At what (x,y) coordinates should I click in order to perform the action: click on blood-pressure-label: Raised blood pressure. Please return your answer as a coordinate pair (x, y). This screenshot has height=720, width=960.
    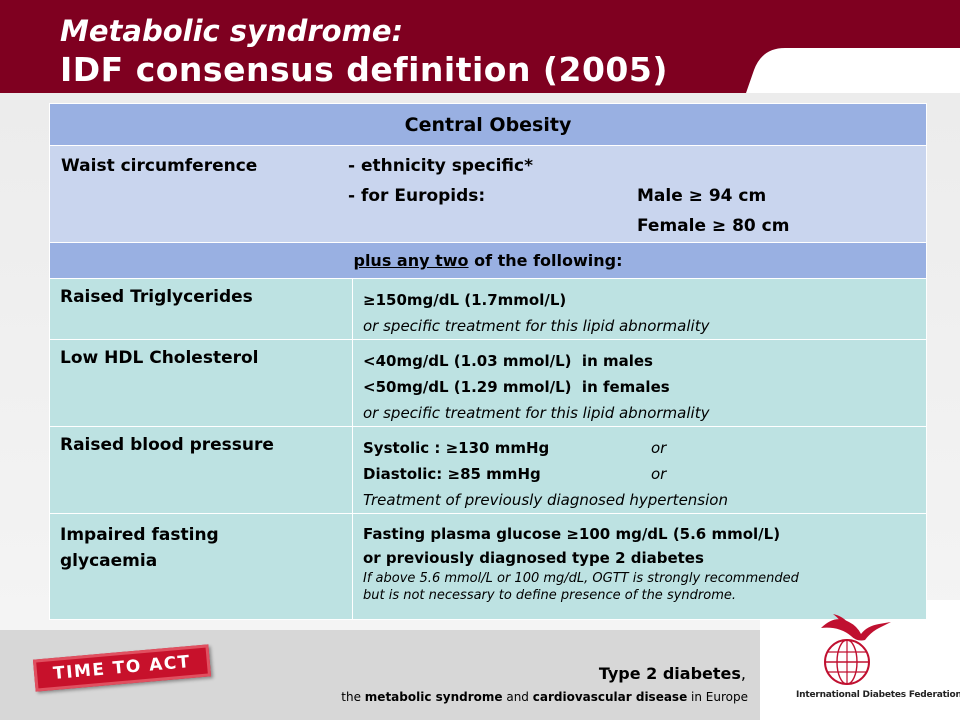
    Looking at the image, I should click on (201, 470).